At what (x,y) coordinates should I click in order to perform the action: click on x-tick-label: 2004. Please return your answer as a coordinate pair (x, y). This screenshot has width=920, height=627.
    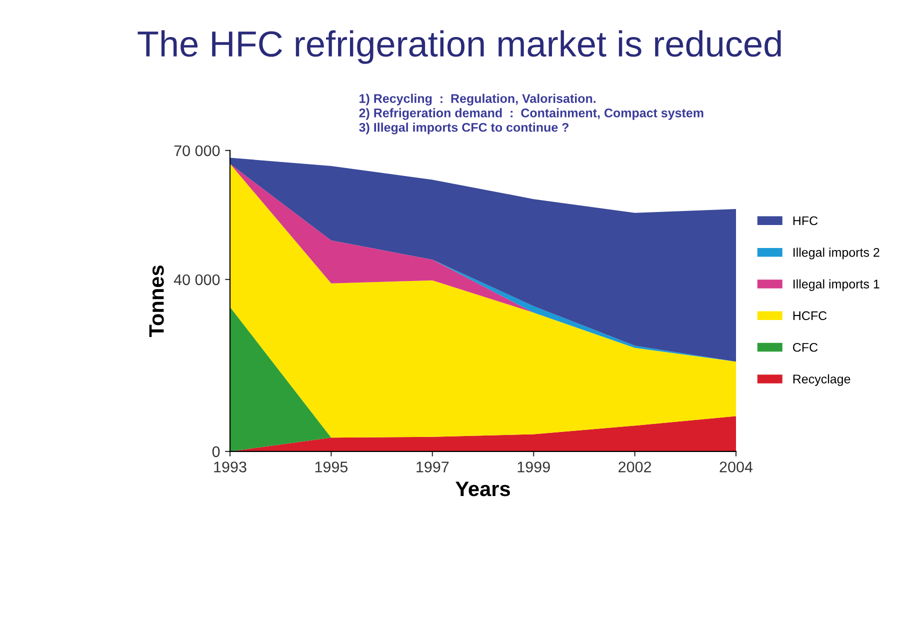
    Looking at the image, I should click on (736, 467).